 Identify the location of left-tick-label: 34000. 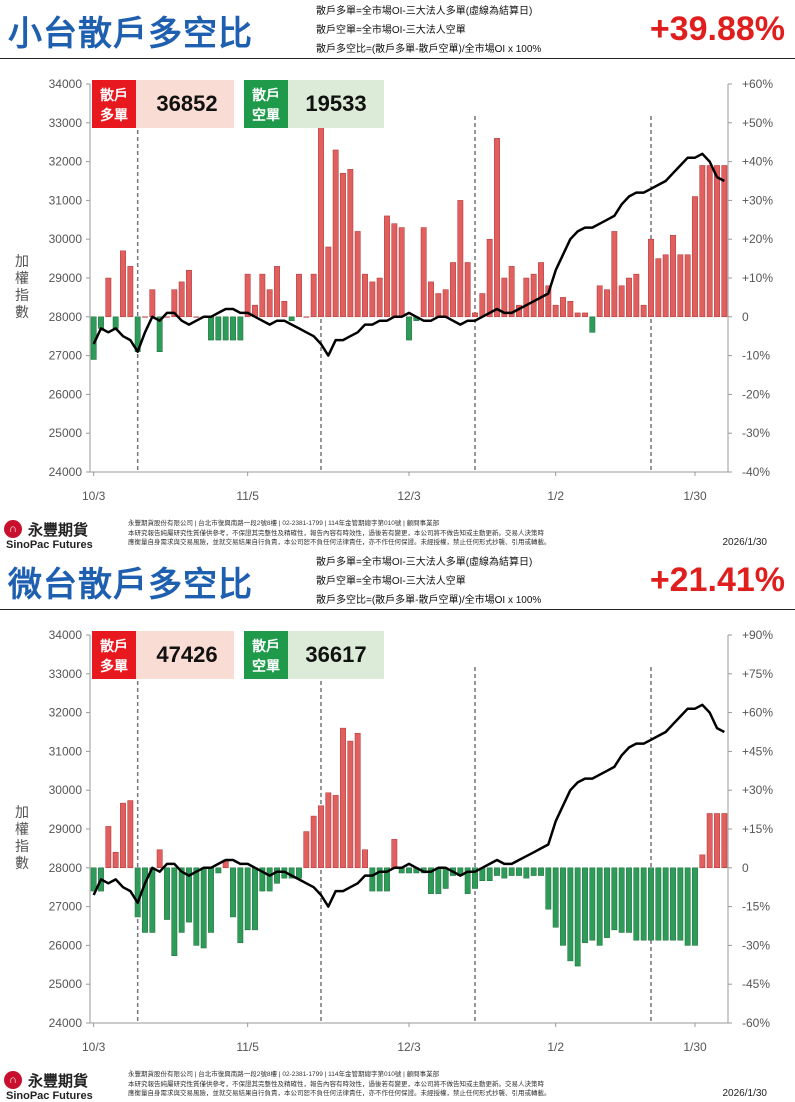
(66, 84).